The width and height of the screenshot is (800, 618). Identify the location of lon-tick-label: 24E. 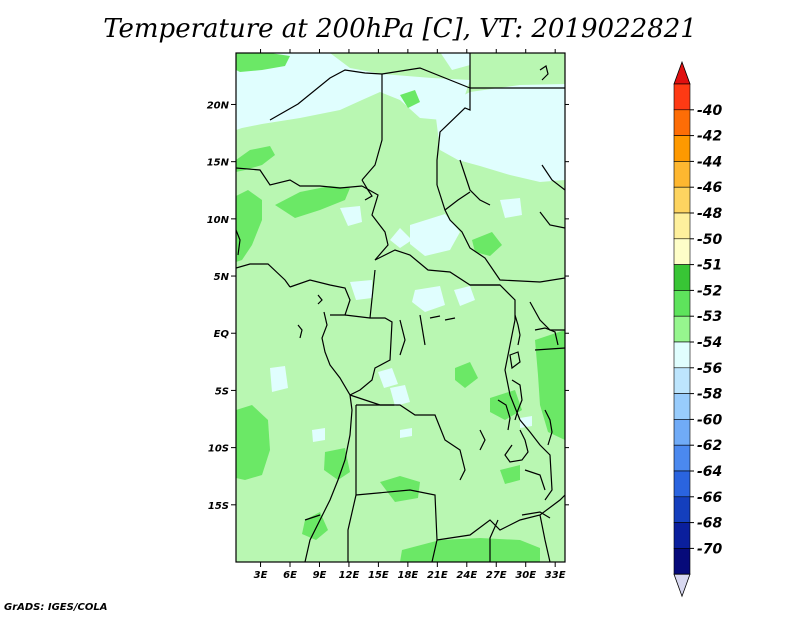
(466, 575).